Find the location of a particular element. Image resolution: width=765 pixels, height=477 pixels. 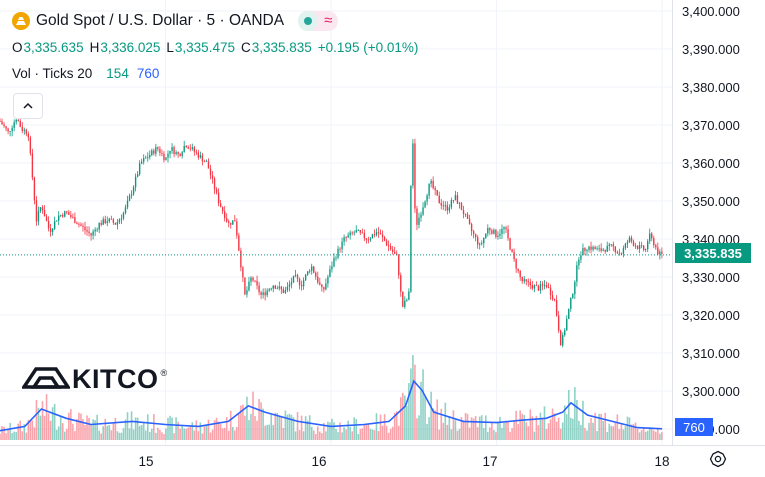

symbol-title: Gold Spot / U.S. Dollar · 5 · OANDA is located at coordinates (160, 20).